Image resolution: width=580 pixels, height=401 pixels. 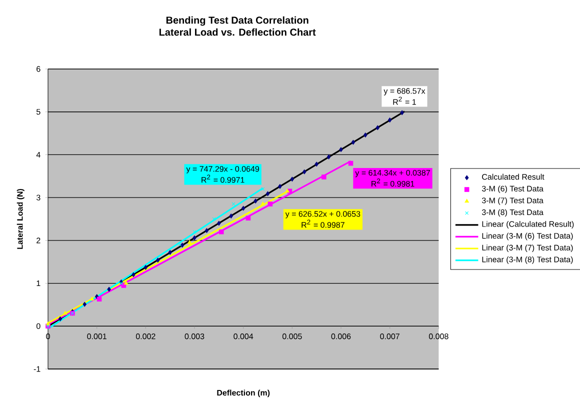 I want to click on y-tick-label: 5, so click(x=38, y=112).